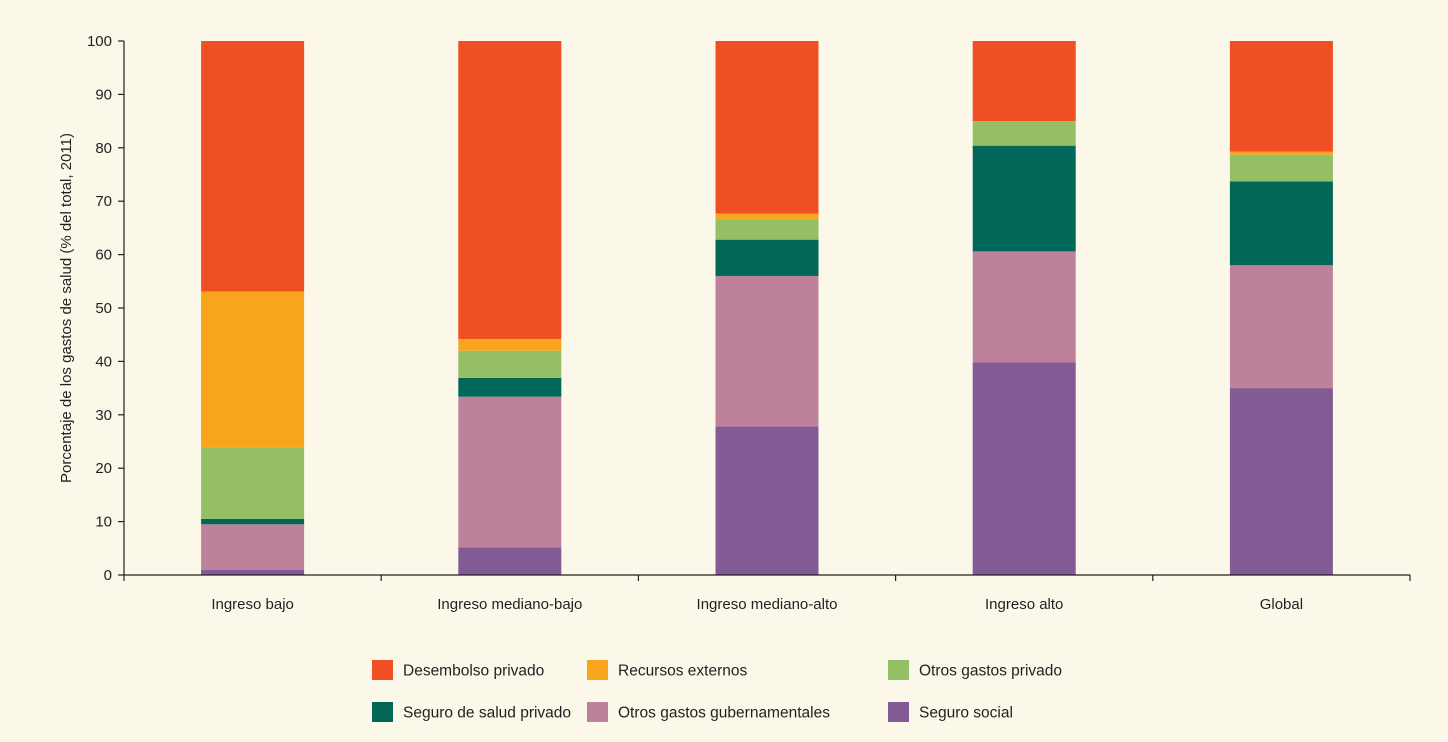  I want to click on bar-segment-otros-gastos-gubernamentales-global, so click(1281, 327).